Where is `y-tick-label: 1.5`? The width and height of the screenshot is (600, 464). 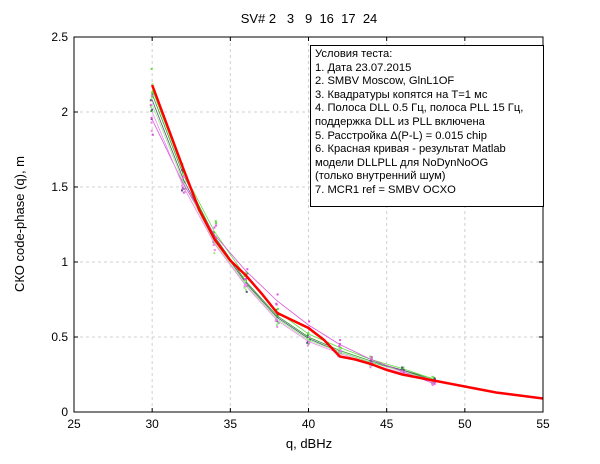 y-tick-label: 1.5 is located at coordinates (59, 187).